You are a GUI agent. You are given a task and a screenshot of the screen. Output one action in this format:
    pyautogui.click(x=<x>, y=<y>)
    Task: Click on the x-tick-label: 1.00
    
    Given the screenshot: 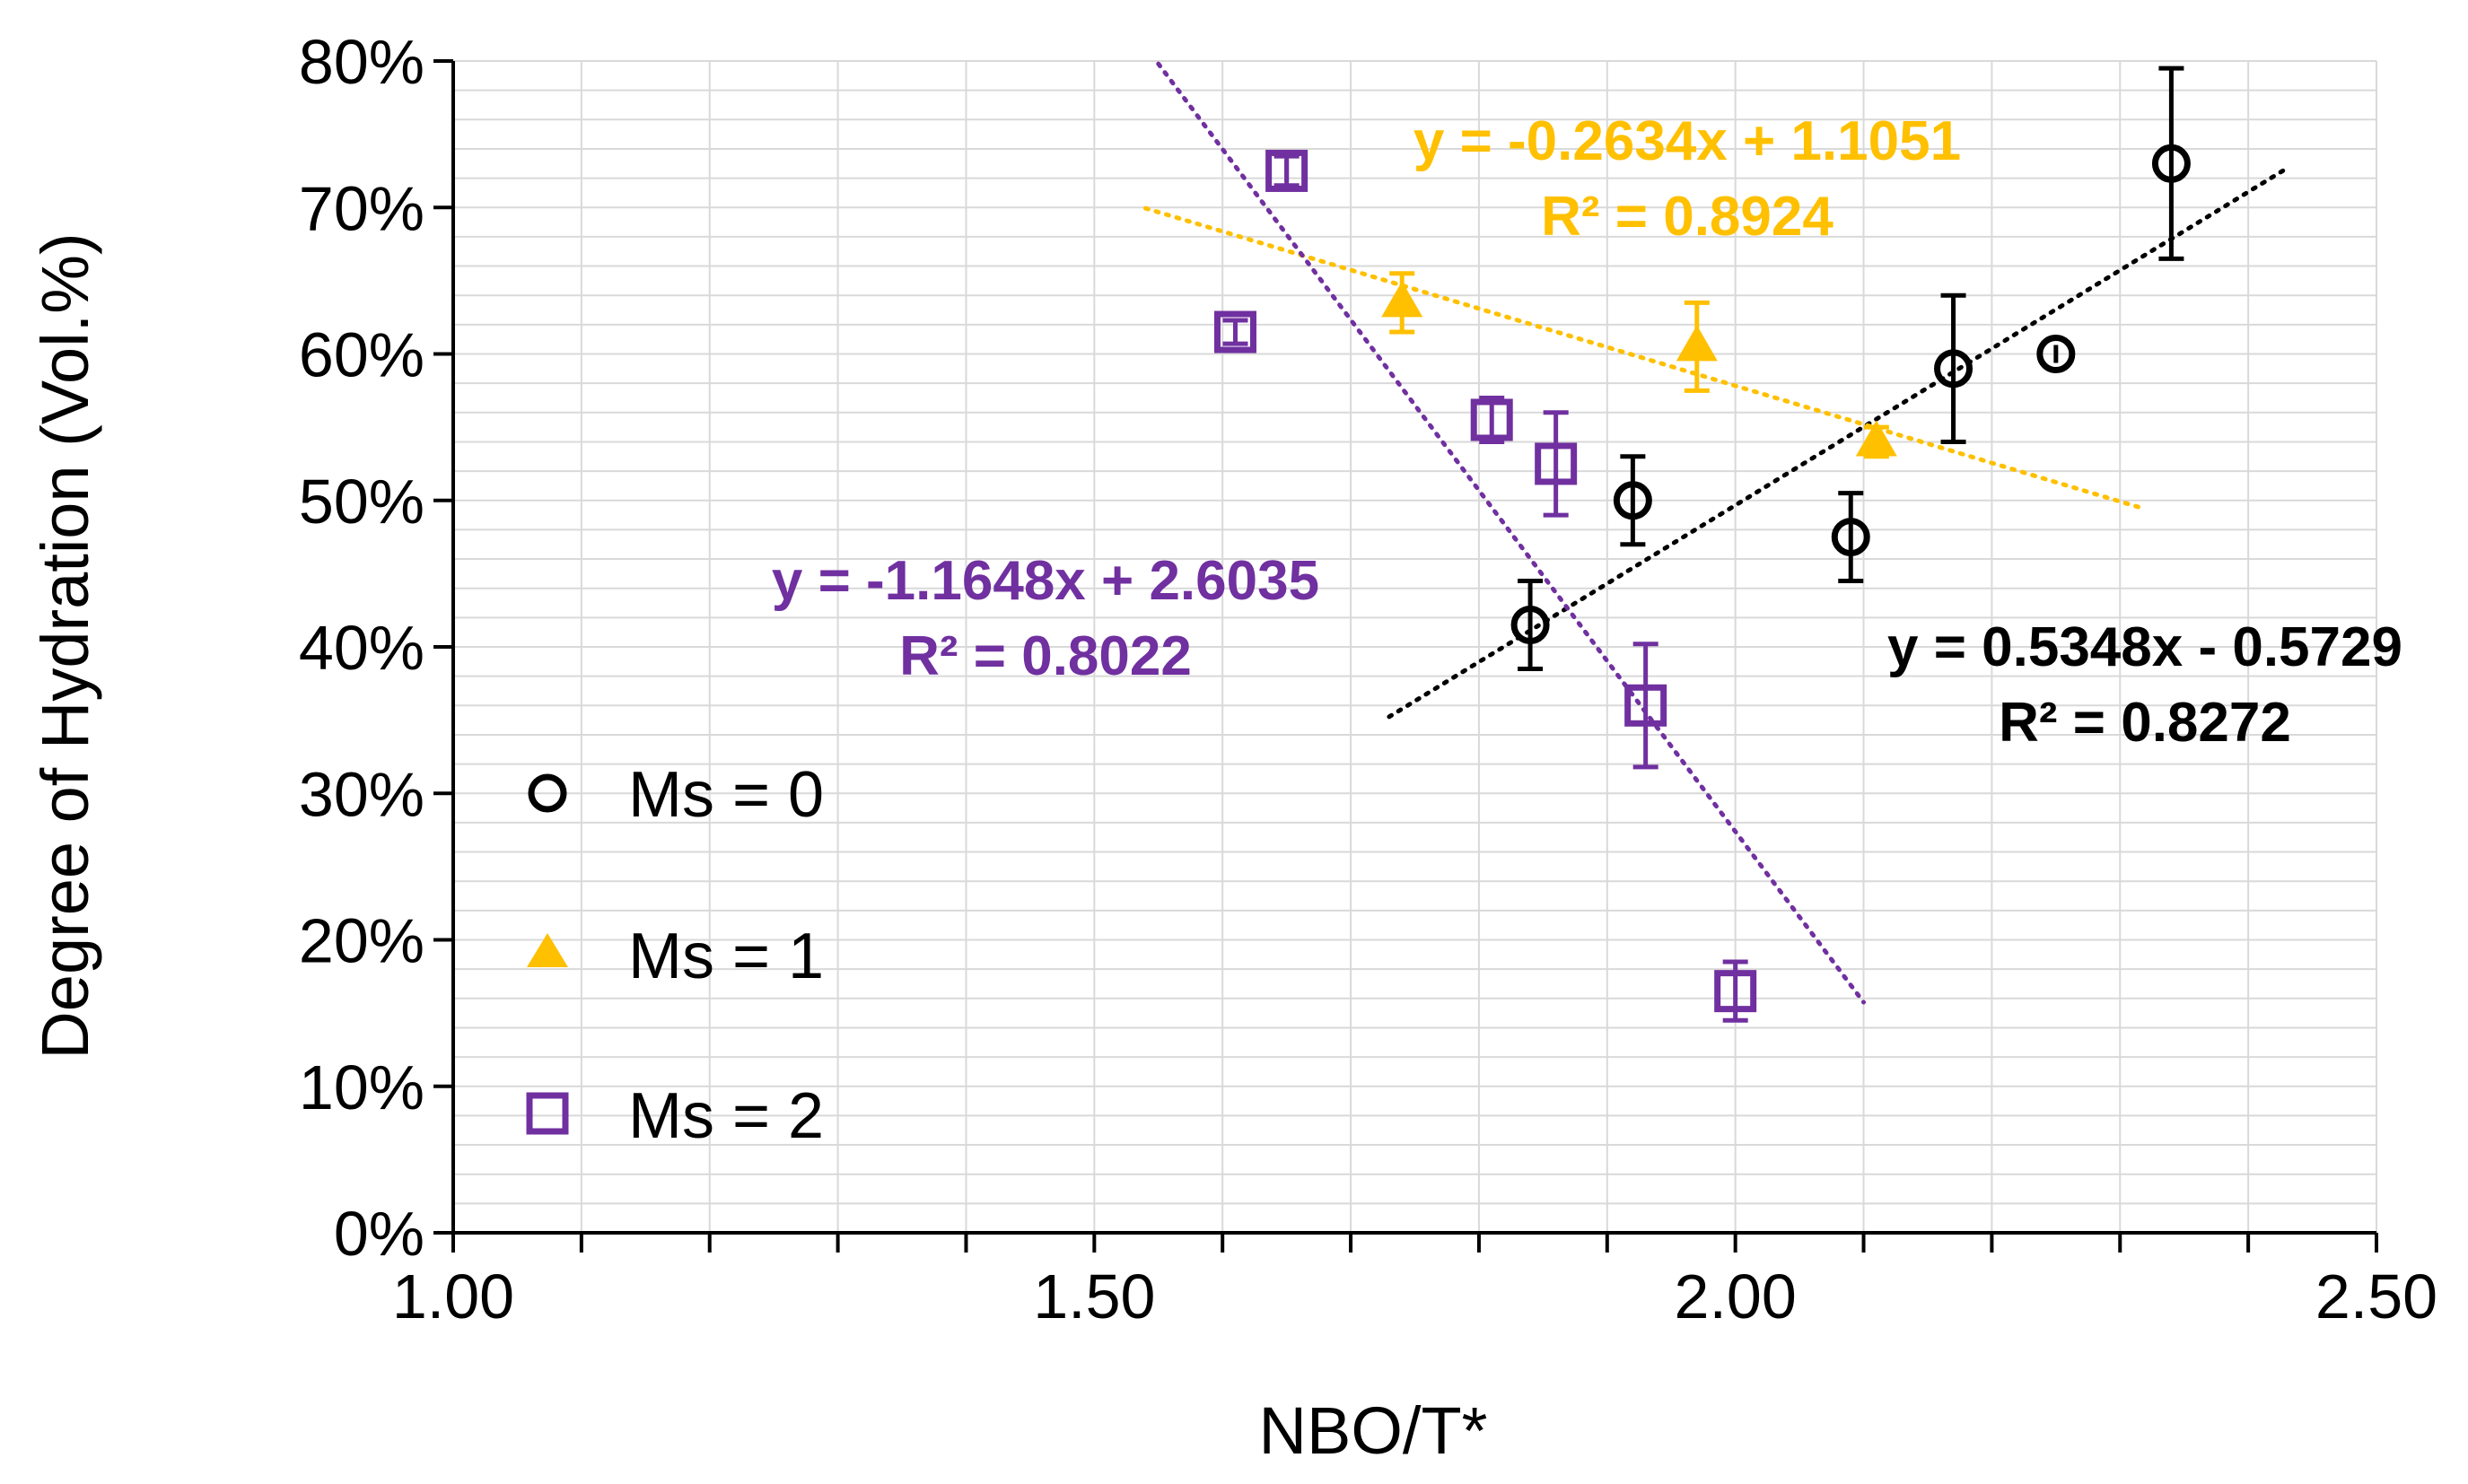 What is the action you would take?
    pyautogui.click(x=453, y=1296)
    